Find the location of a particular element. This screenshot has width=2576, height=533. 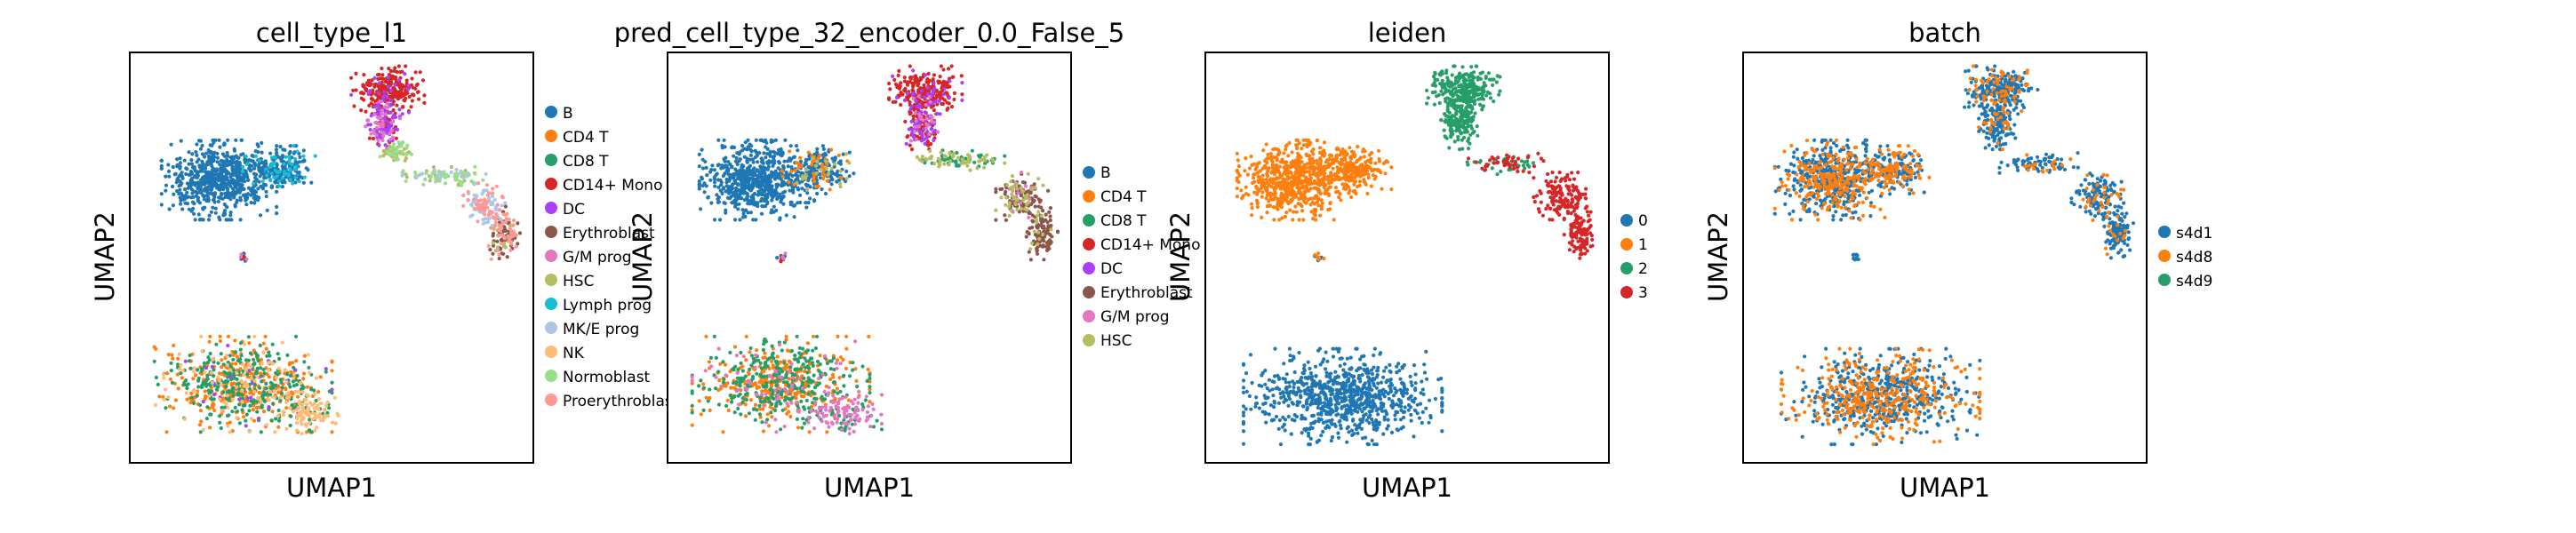

legend-label: CD14+ Mono is located at coordinates (613, 185).